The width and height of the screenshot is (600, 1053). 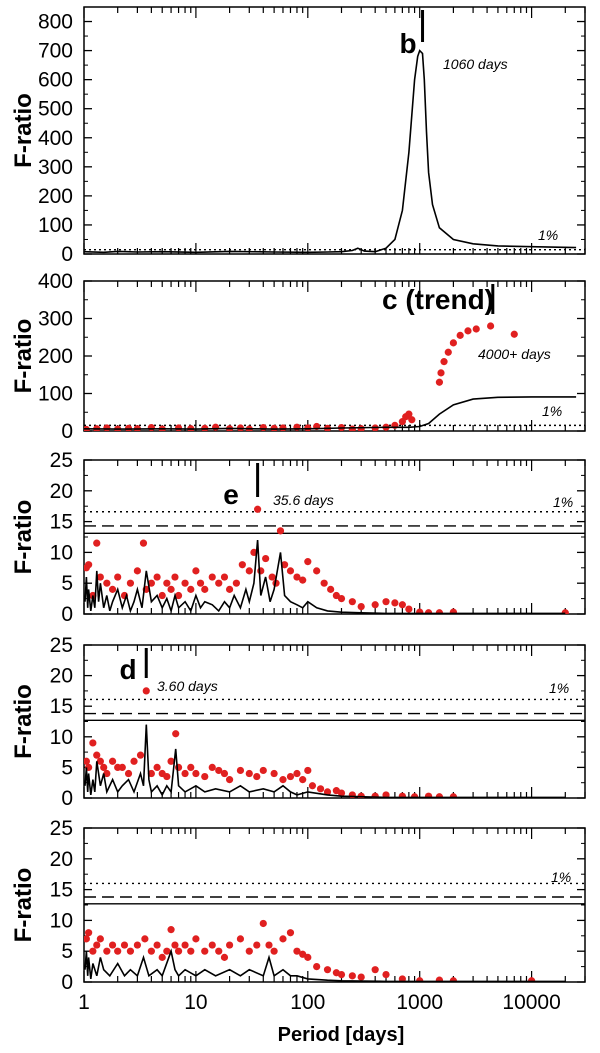 I want to click on y-tick-label: 700, so click(x=55, y=51).